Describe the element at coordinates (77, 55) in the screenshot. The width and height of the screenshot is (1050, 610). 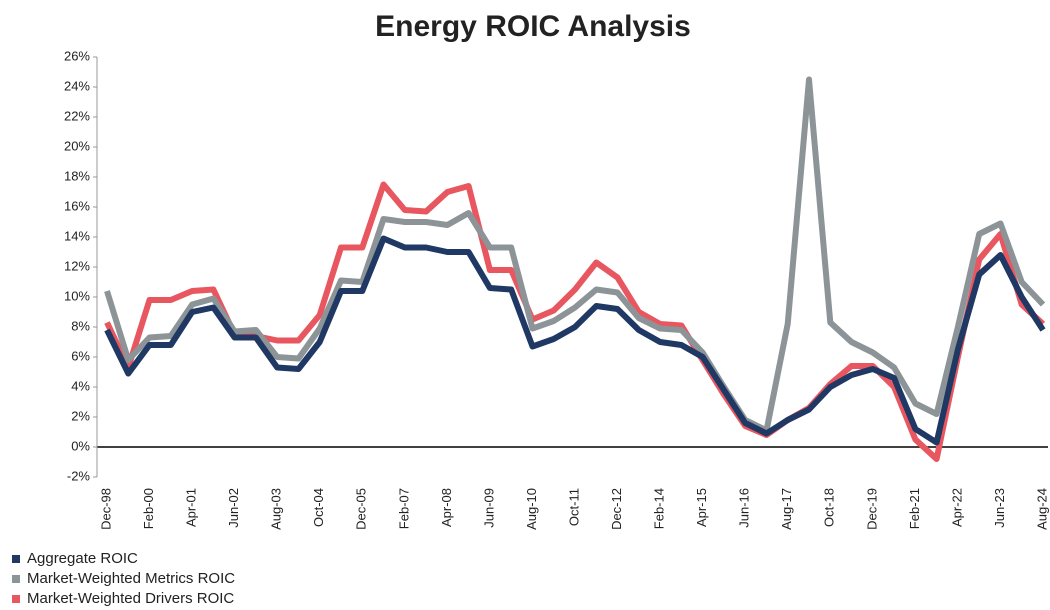
I see `y-tick-label: 26%` at that location.